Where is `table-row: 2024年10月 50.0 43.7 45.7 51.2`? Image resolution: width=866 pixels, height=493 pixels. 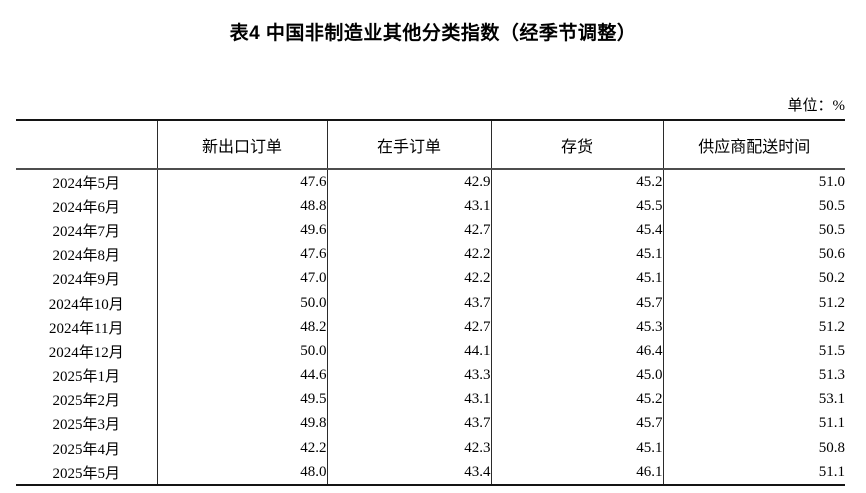 table-row: 2024年10月 50.0 43.7 45.7 51.2 is located at coordinates (430, 303).